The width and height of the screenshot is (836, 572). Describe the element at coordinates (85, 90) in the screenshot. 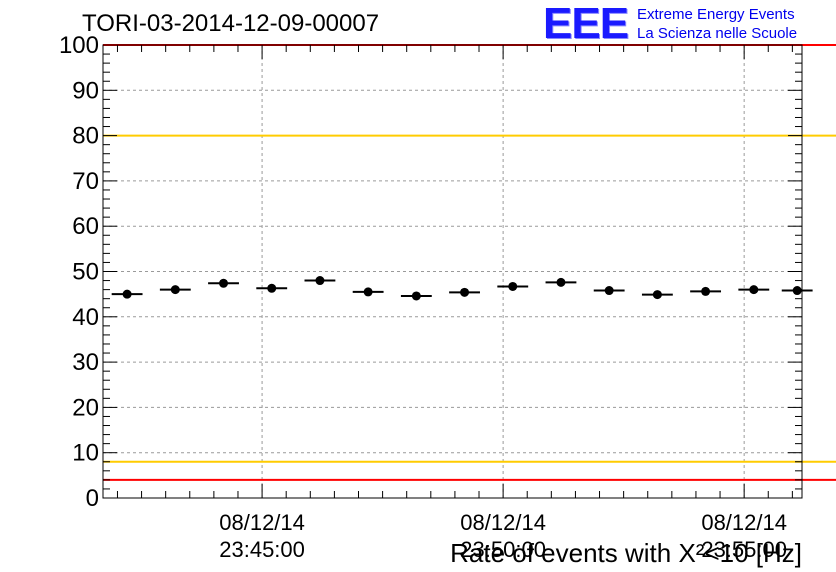

I see `y-tick-label: 90` at that location.